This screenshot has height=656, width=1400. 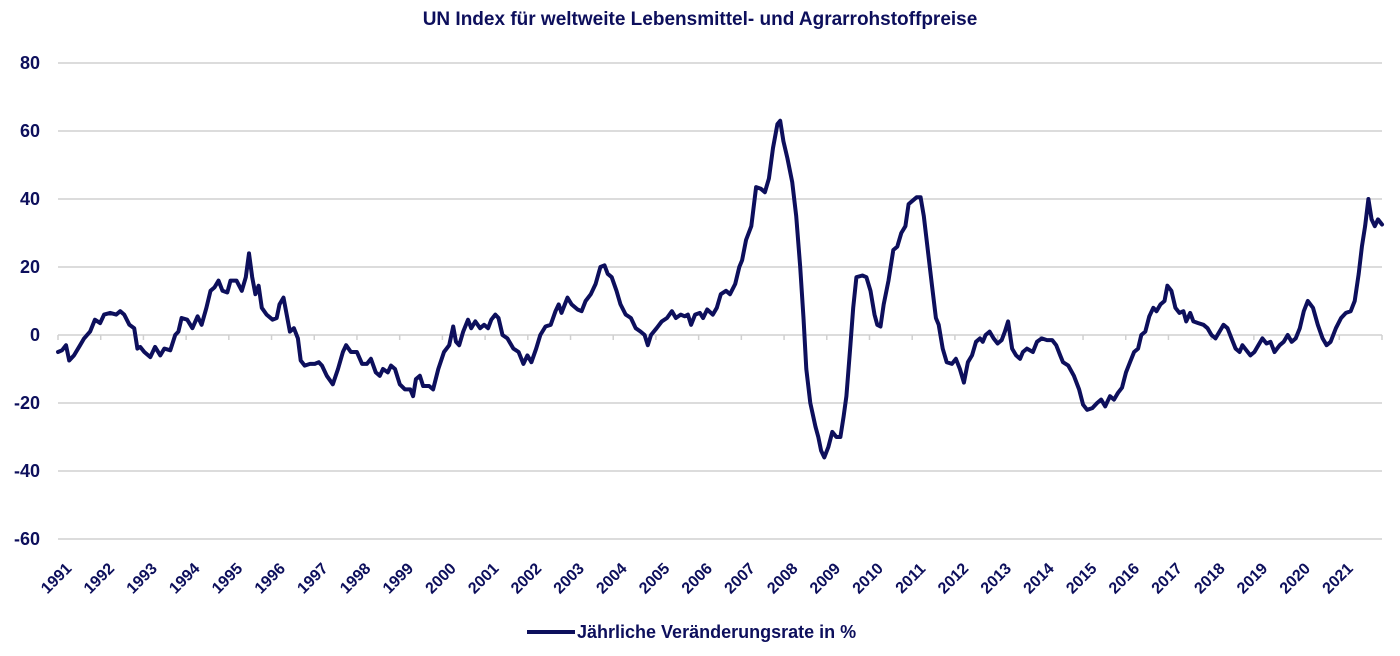 What do you see at coordinates (30, 267) in the screenshot?
I see `y-tick-label: 20` at bounding box center [30, 267].